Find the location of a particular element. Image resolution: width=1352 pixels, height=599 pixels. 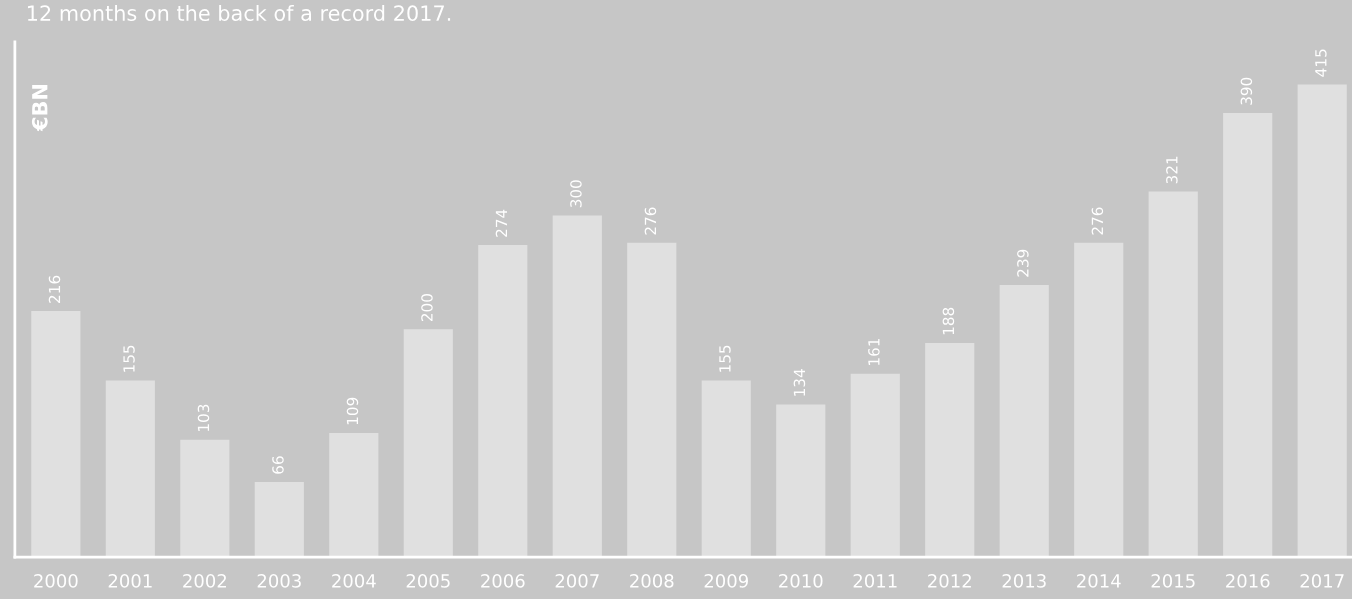

data-label: 200 is located at coordinates (427, 308).